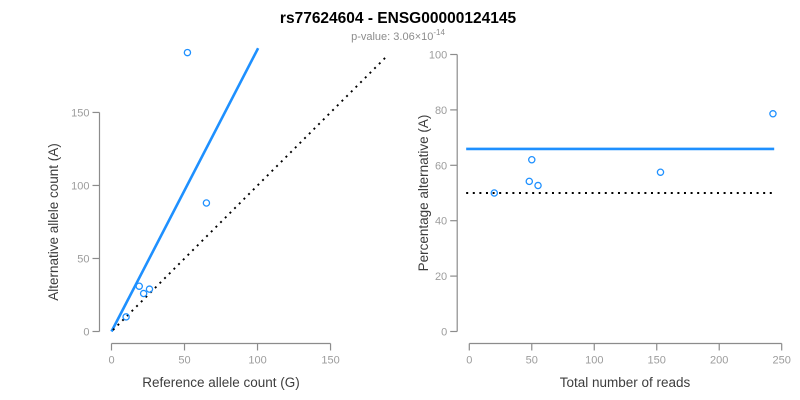 The image size is (800, 400). I want to click on x-tick-label: 200, so click(719, 361).